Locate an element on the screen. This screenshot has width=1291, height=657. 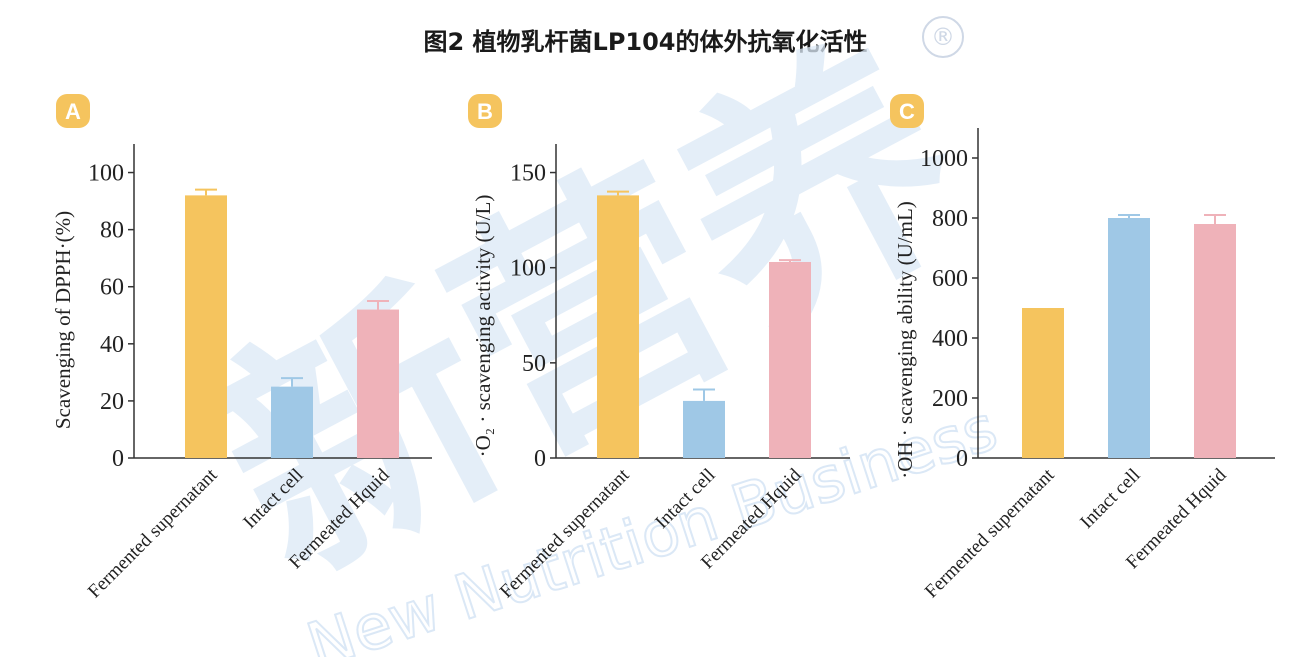
y-tick-label: 150 is located at coordinates (528, 174).